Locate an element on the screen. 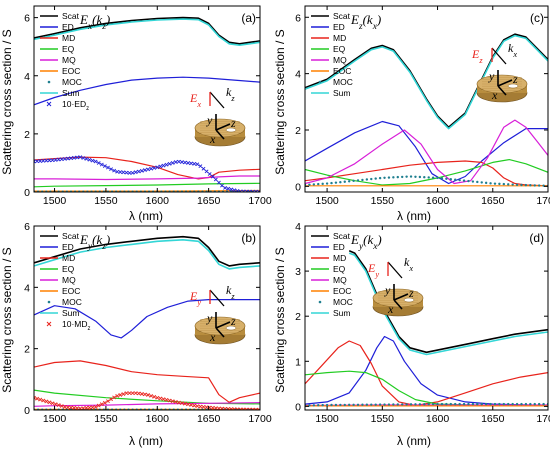 Image resolution: width=550 pixels, height=449 pixels. legend-entry-moc: MOC is located at coordinates (335, 82).